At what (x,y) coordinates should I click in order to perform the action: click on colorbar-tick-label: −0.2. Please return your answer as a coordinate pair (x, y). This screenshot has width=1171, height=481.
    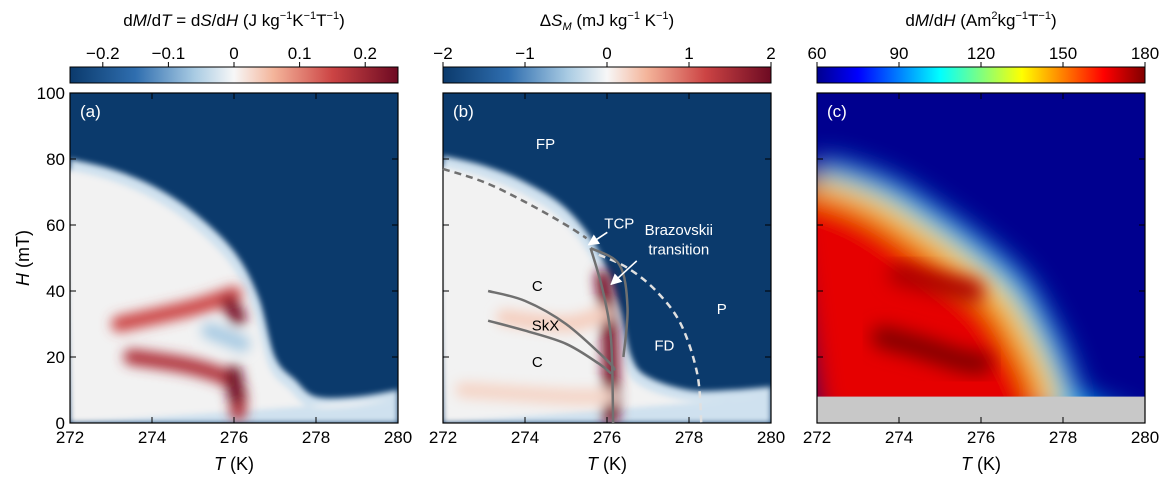
    Looking at the image, I should click on (103, 53).